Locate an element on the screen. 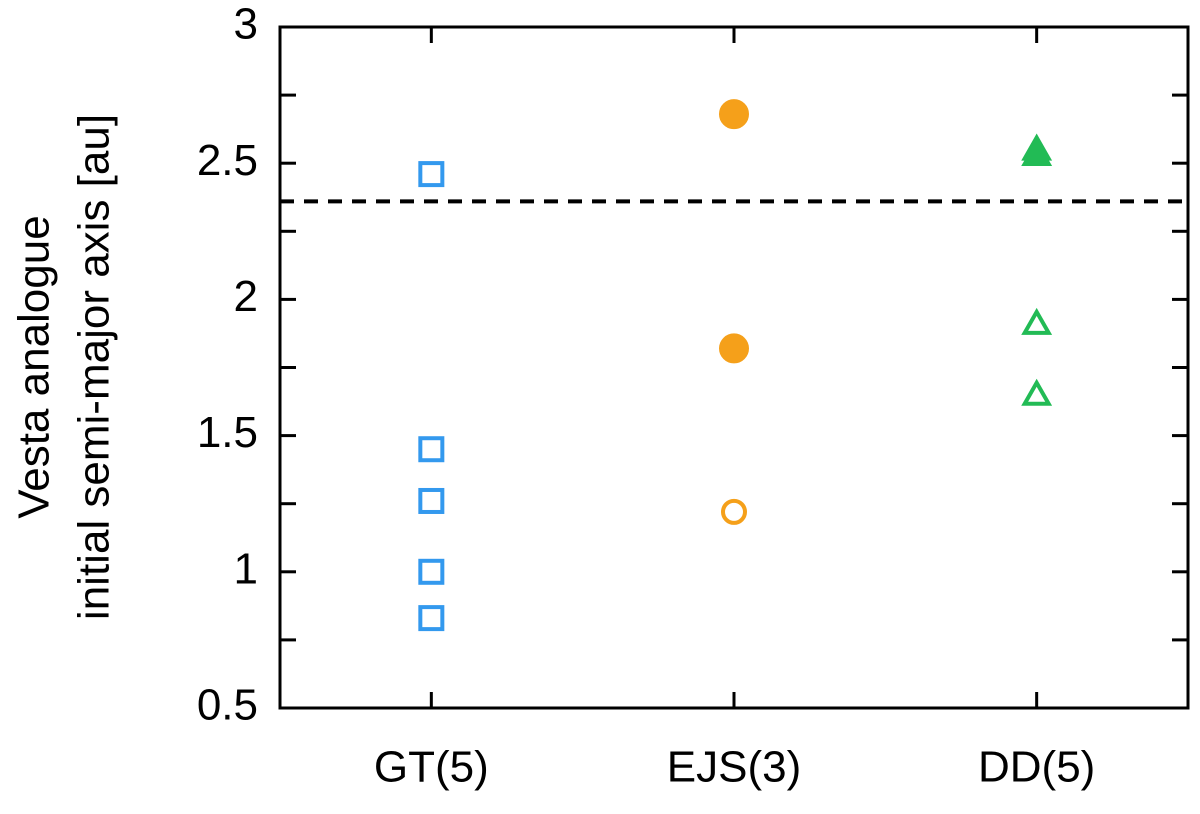 The height and width of the screenshot is (814, 1200). y-tick-label: 1.5 is located at coordinates (227, 432).